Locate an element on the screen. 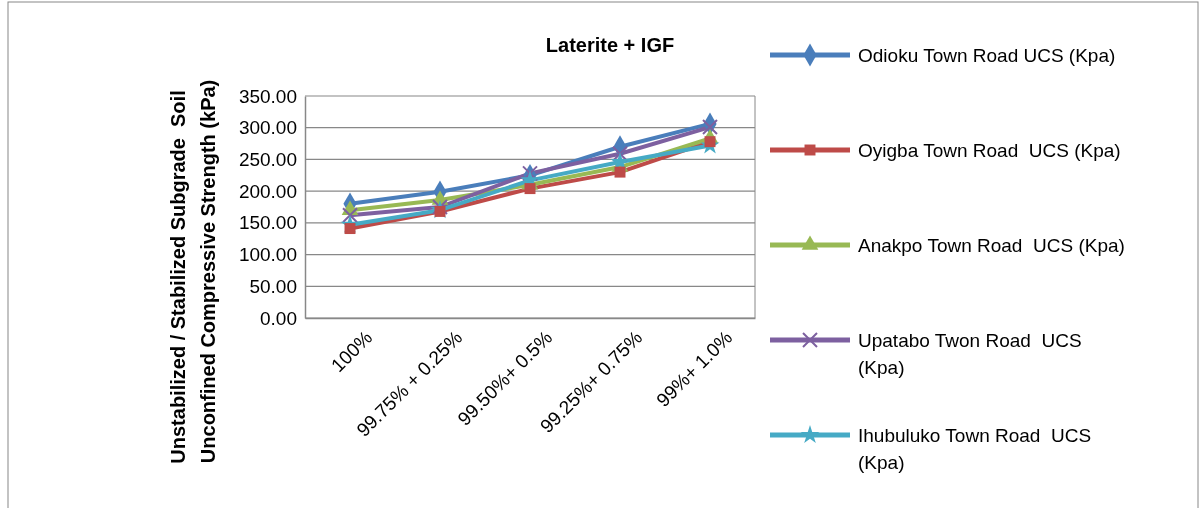 The height and width of the screenshot is (508, 1201). legend-label: Anakpo Town Road UCS (Kpa) is located at coordinates (991, 245).